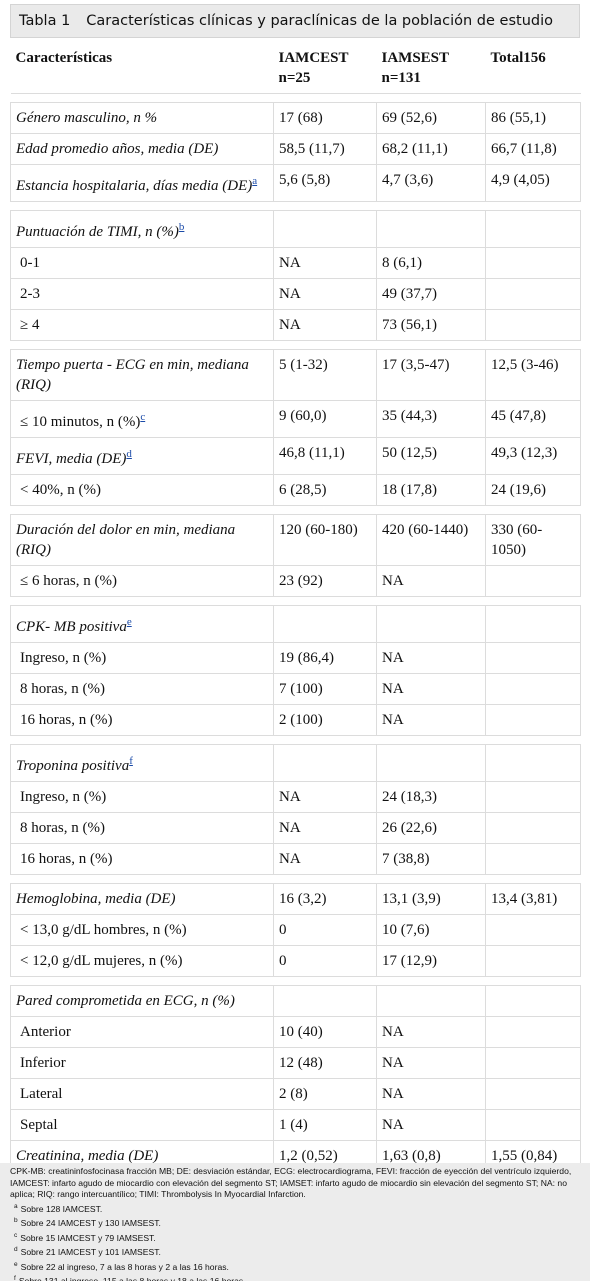 This screenshot has width=590, height=1281. What do you see at coordinates (431, 490) in the screenshot?
I see `value-cell: 18 (17,8)` at bounding box center [431, 490].